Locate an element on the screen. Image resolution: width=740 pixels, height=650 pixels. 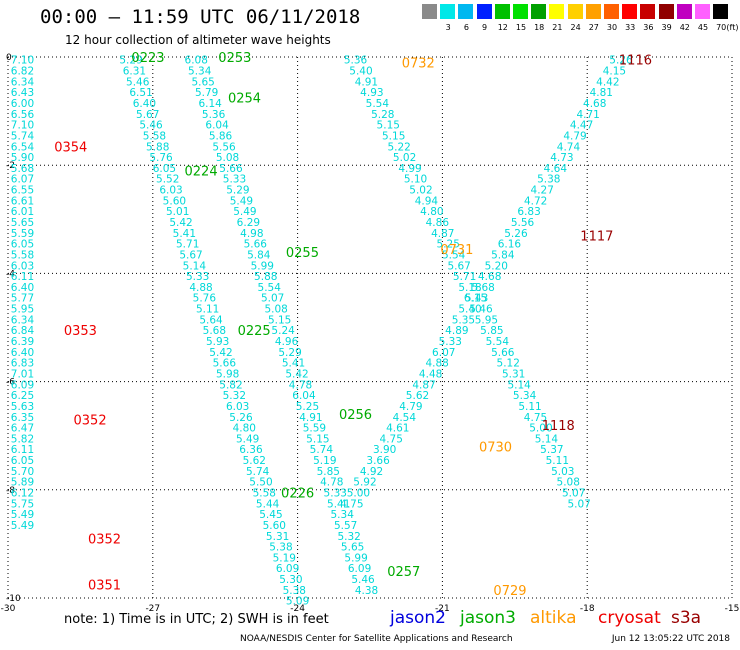
wave-height-point: 5.63 is located at coordinates (22, 407).